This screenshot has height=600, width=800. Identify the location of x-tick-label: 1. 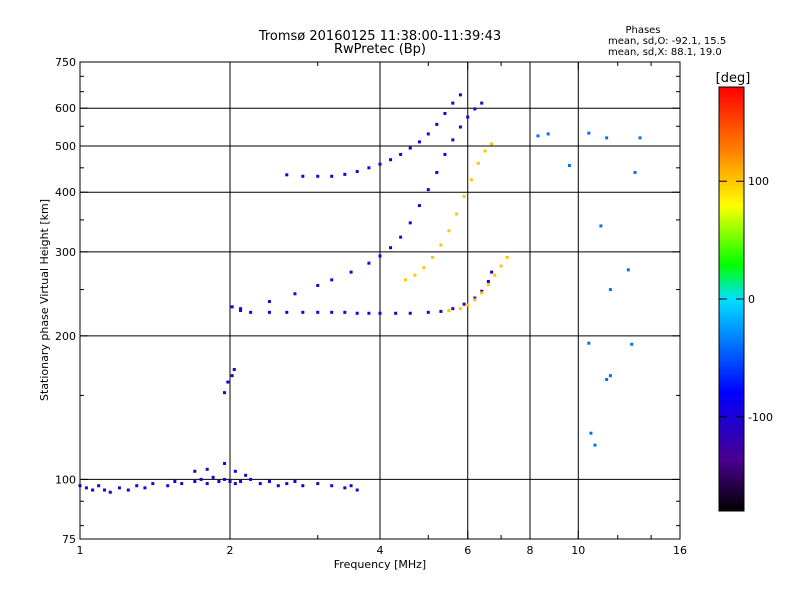
(80, 550).